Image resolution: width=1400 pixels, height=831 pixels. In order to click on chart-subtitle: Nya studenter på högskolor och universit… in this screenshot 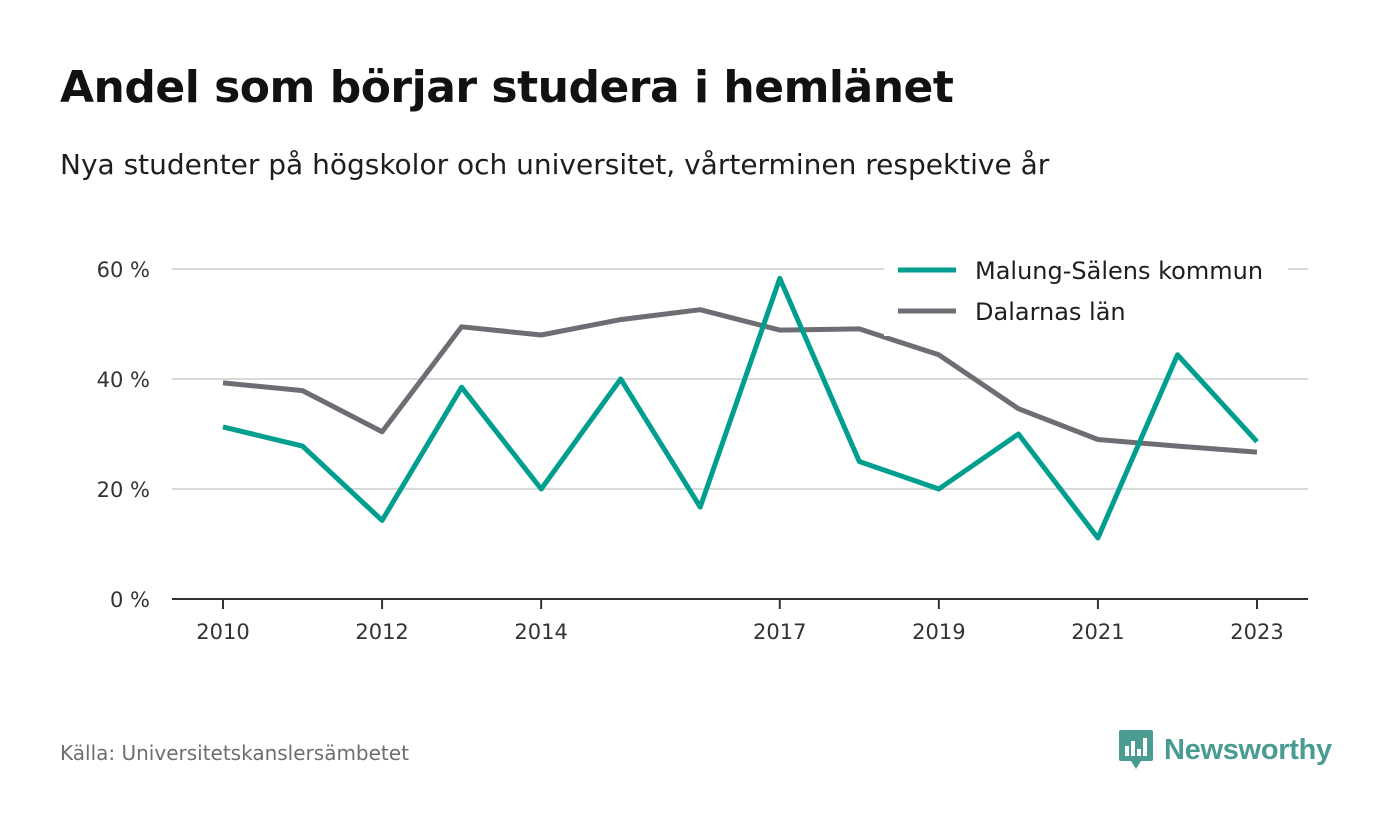, I will do `click(555, 164)`.